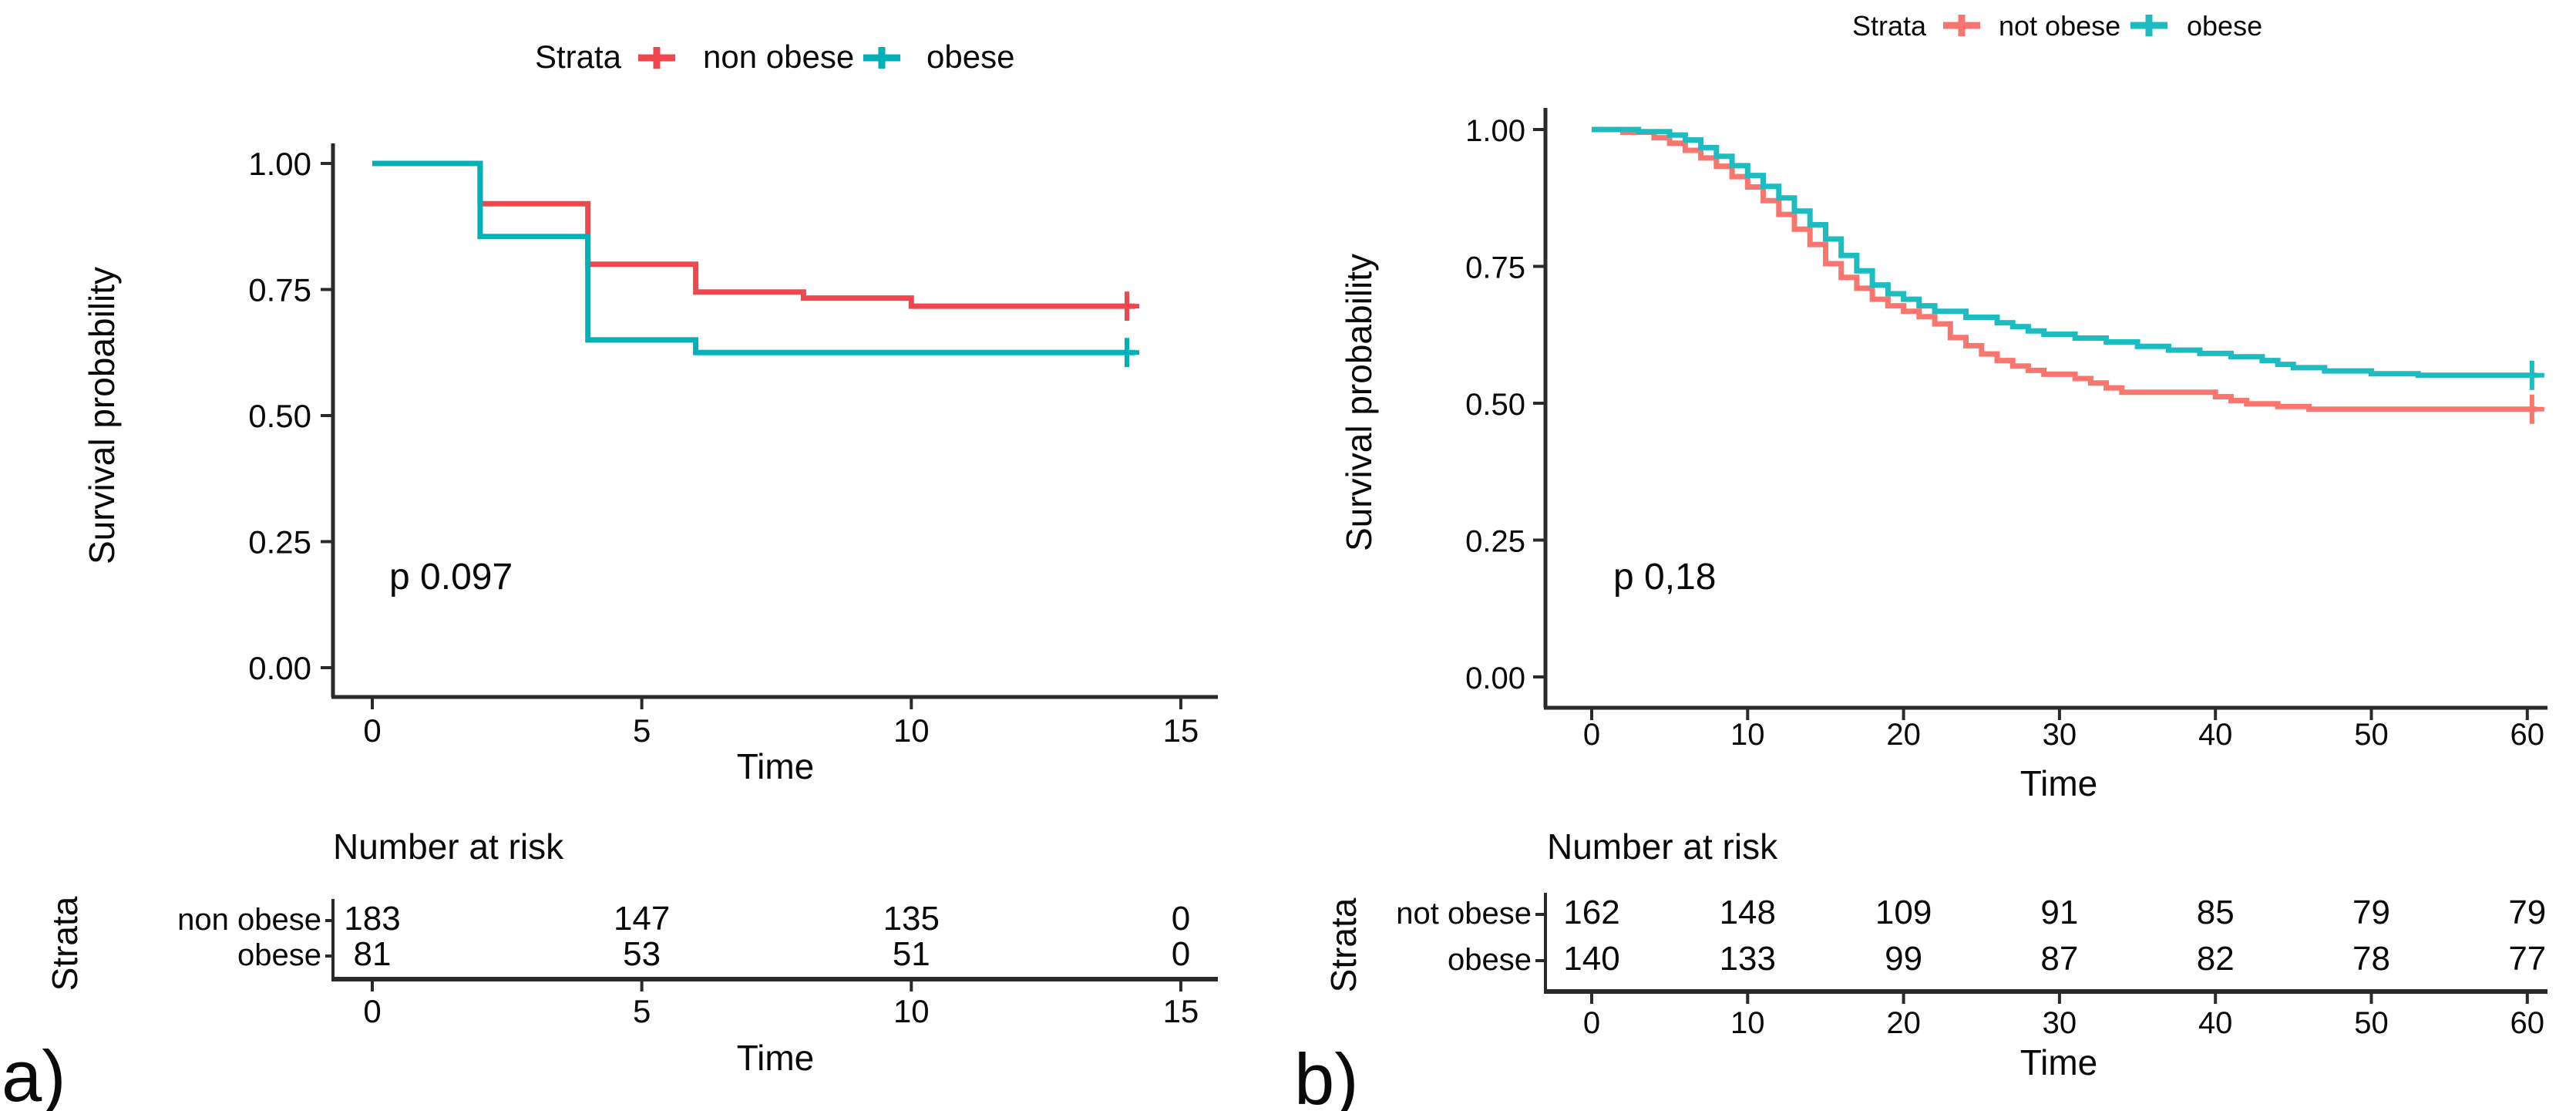  I want to click on legend: Strata non obese obese, so click(775, 57).